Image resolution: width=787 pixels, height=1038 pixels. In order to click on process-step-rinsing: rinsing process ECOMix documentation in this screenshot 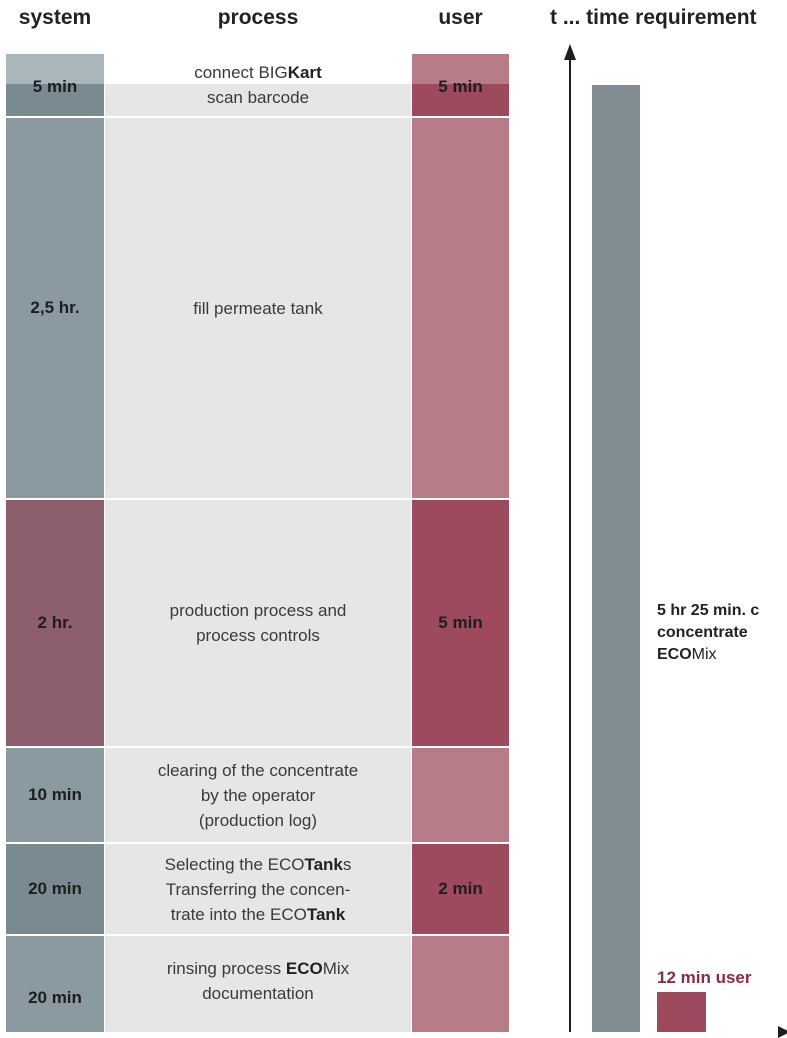, I will do `click(258, 984)`.